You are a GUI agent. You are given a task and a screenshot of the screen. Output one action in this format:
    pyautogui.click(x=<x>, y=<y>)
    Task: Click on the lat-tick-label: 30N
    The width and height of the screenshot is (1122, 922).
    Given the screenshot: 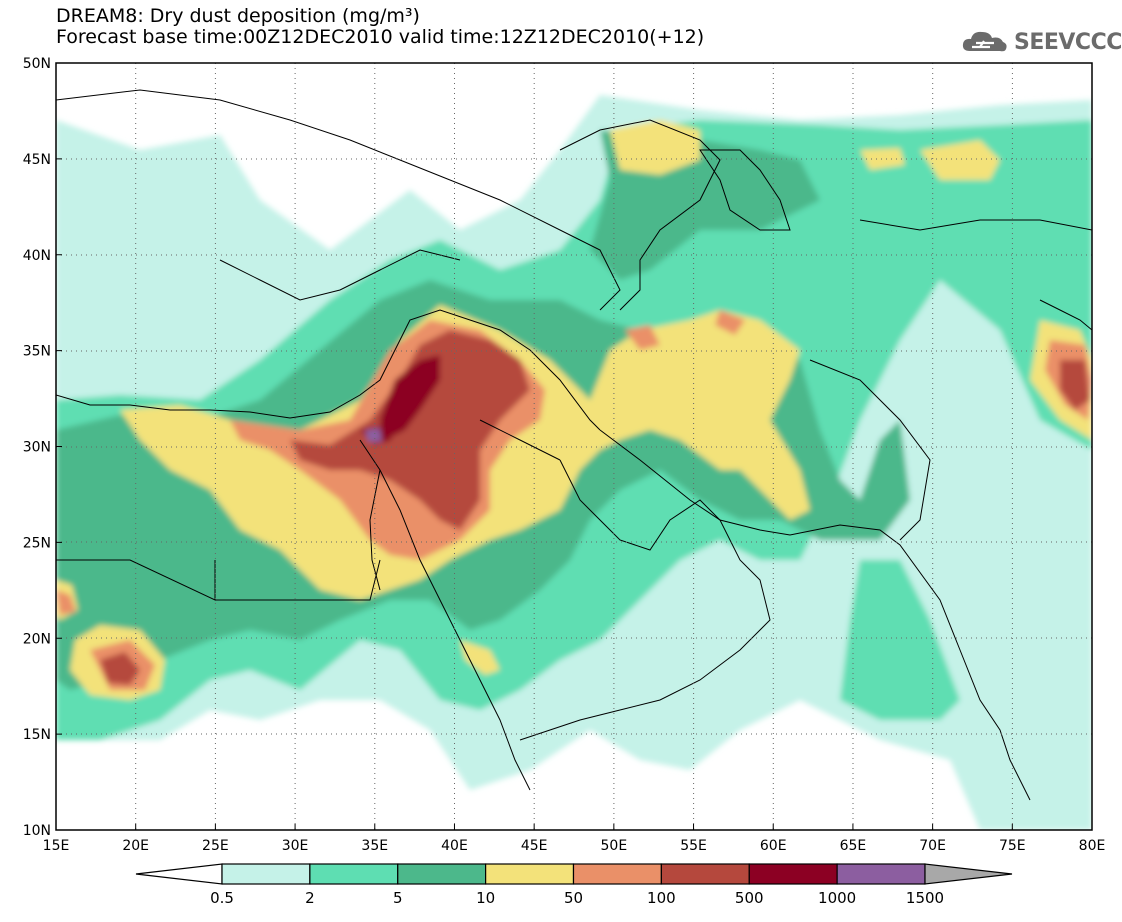 What is the action you would take?
    pyautogui.click(x=37, y=448)
    